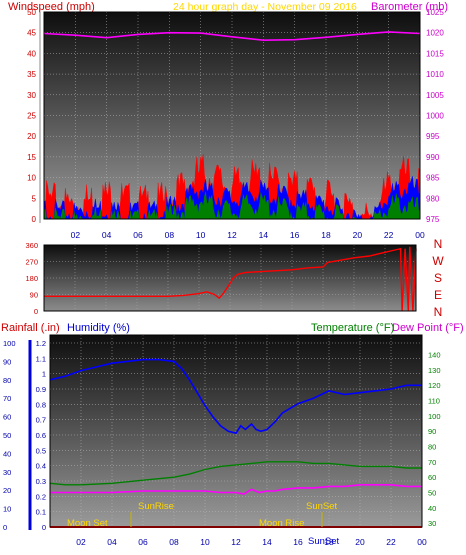 This screenshot has height=555, width=466. I want to click on barometer-tick-label: 975, so click(433, 219).